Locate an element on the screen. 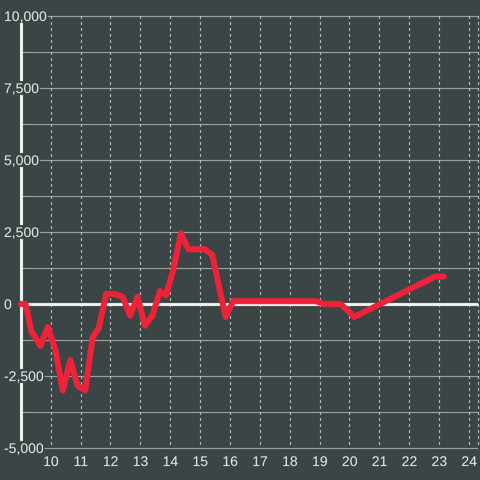 Image resolution: width=480 pixels, height=480 pixels. x-tick-label: 10 is located at coordinates (51, 461).